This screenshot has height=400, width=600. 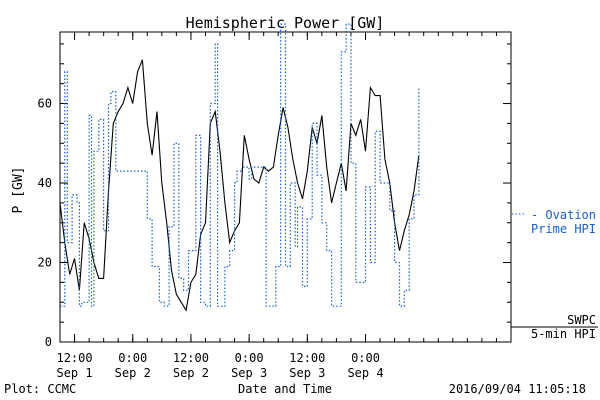 I want to click on legend-label-ovation: - Ovation, so click(x=563, y=215).